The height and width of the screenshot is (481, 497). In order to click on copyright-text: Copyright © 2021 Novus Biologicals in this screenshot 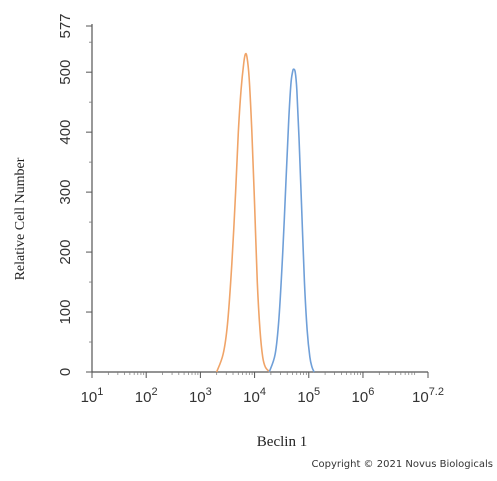, I will do `click(402, 464)`.